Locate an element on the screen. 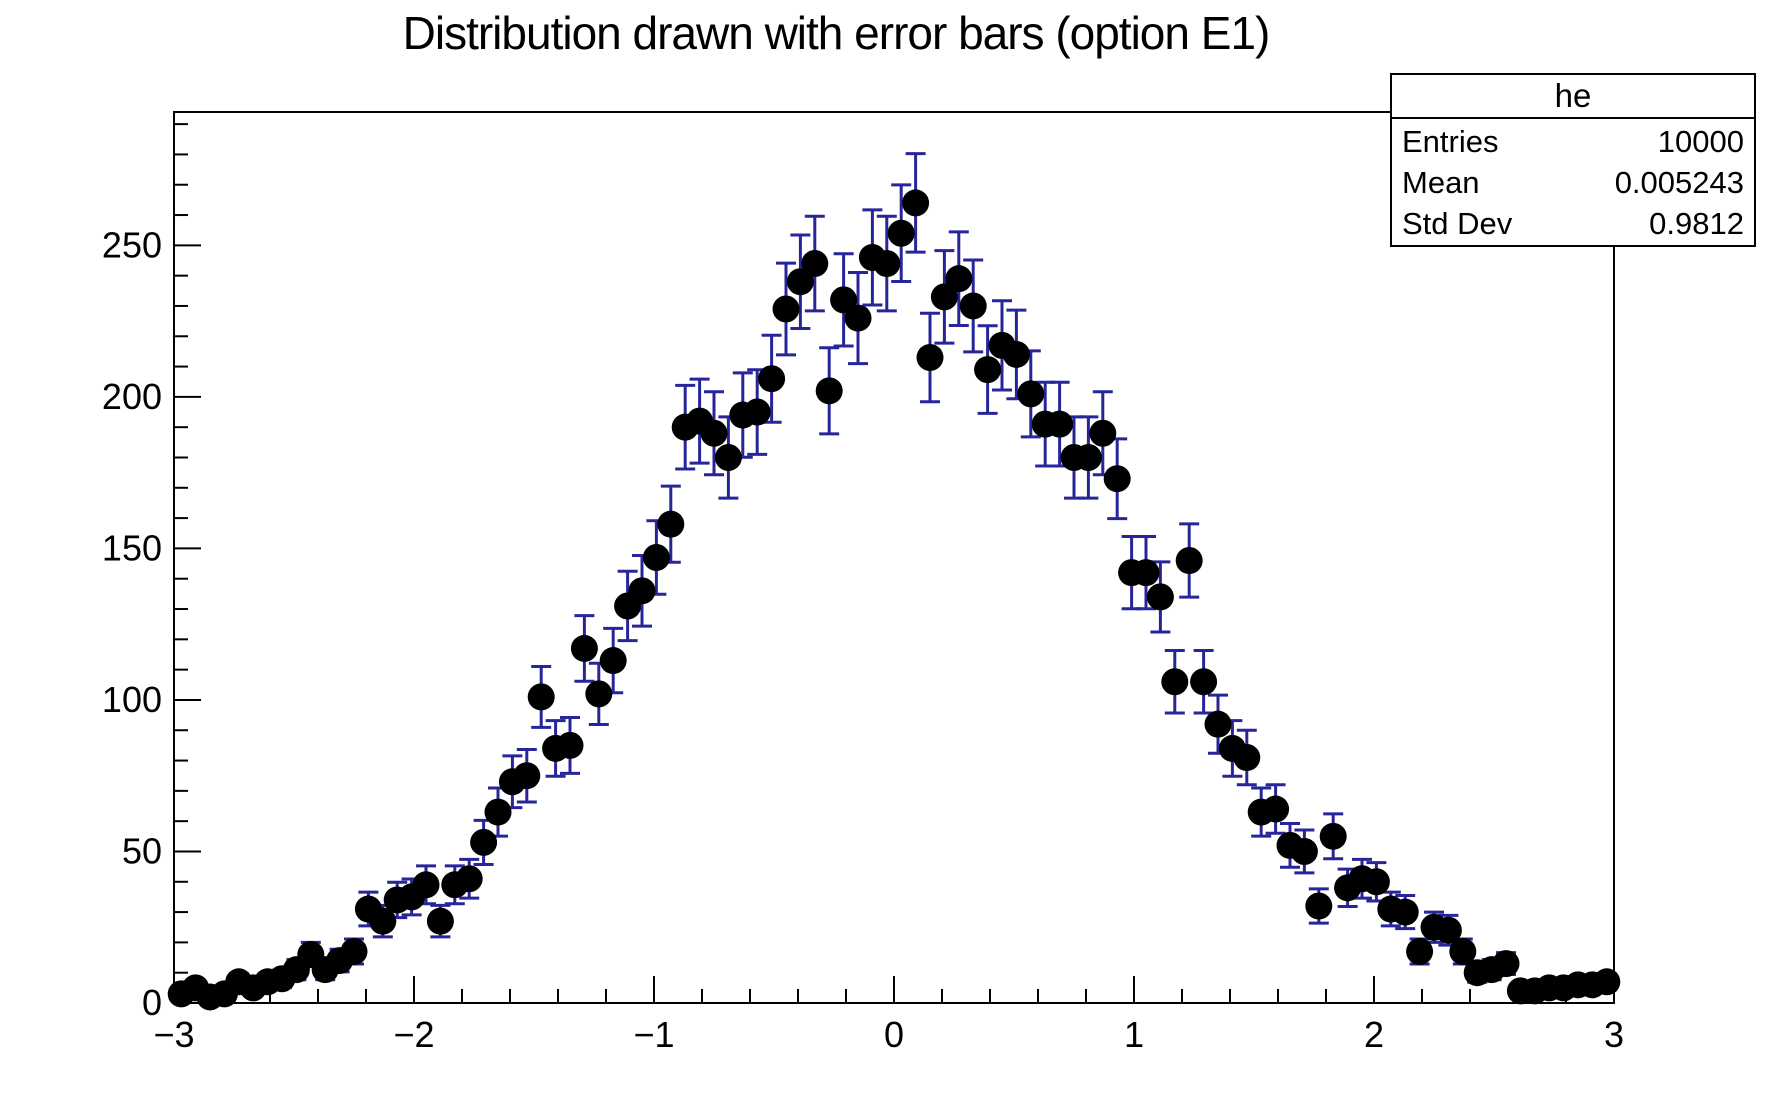  stats-label: Mean is located at coordinates (1441, 182).